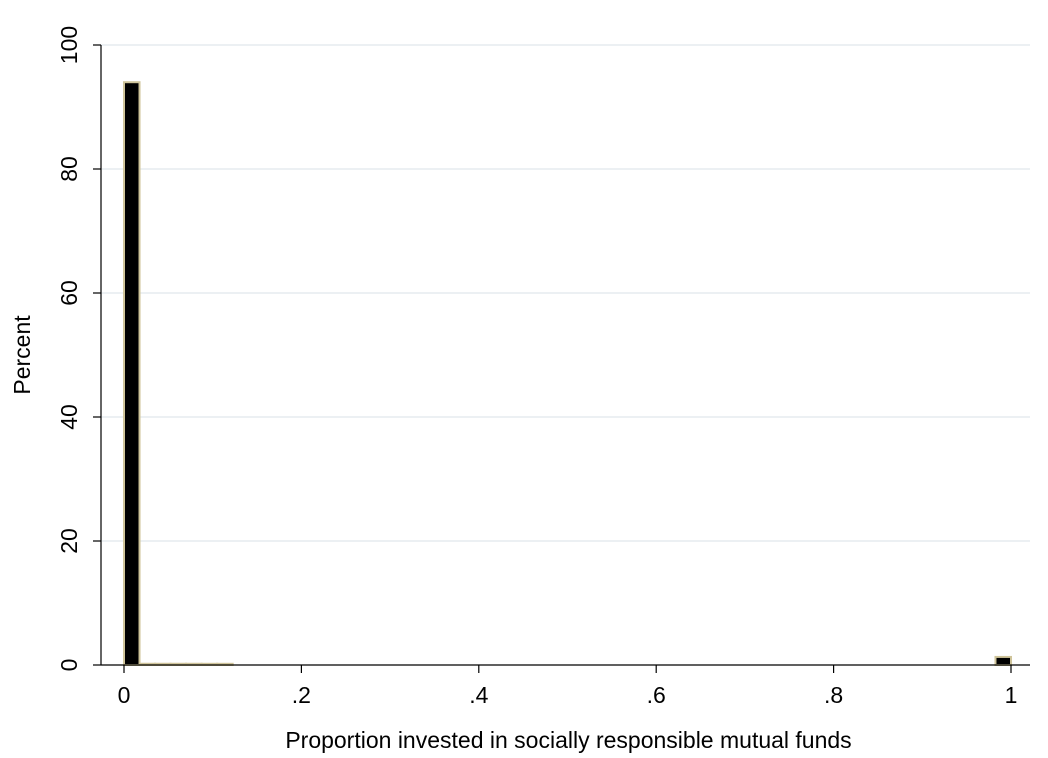  What do you see at coordinates (1011, 695) in the screenshot?
I see `x-tick-label-5: 1` at bounding box center [1011, 695].